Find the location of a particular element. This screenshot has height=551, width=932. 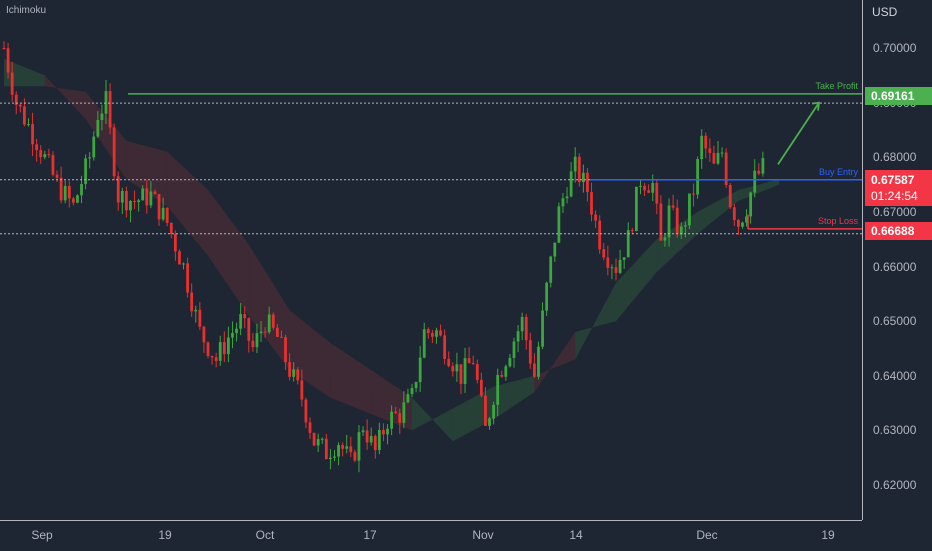

price-tick-label: 0.68000 is located at coordinates (895, 157).